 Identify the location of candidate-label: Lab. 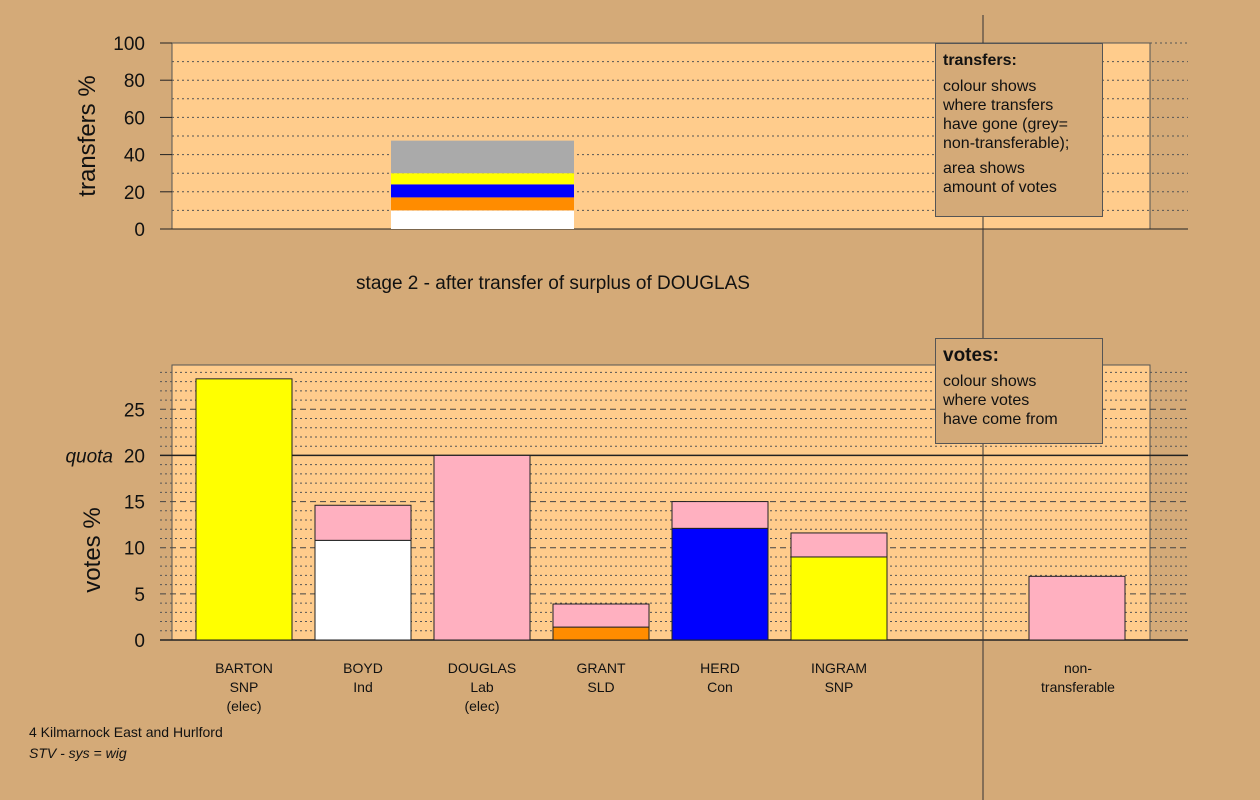
(482, 687).